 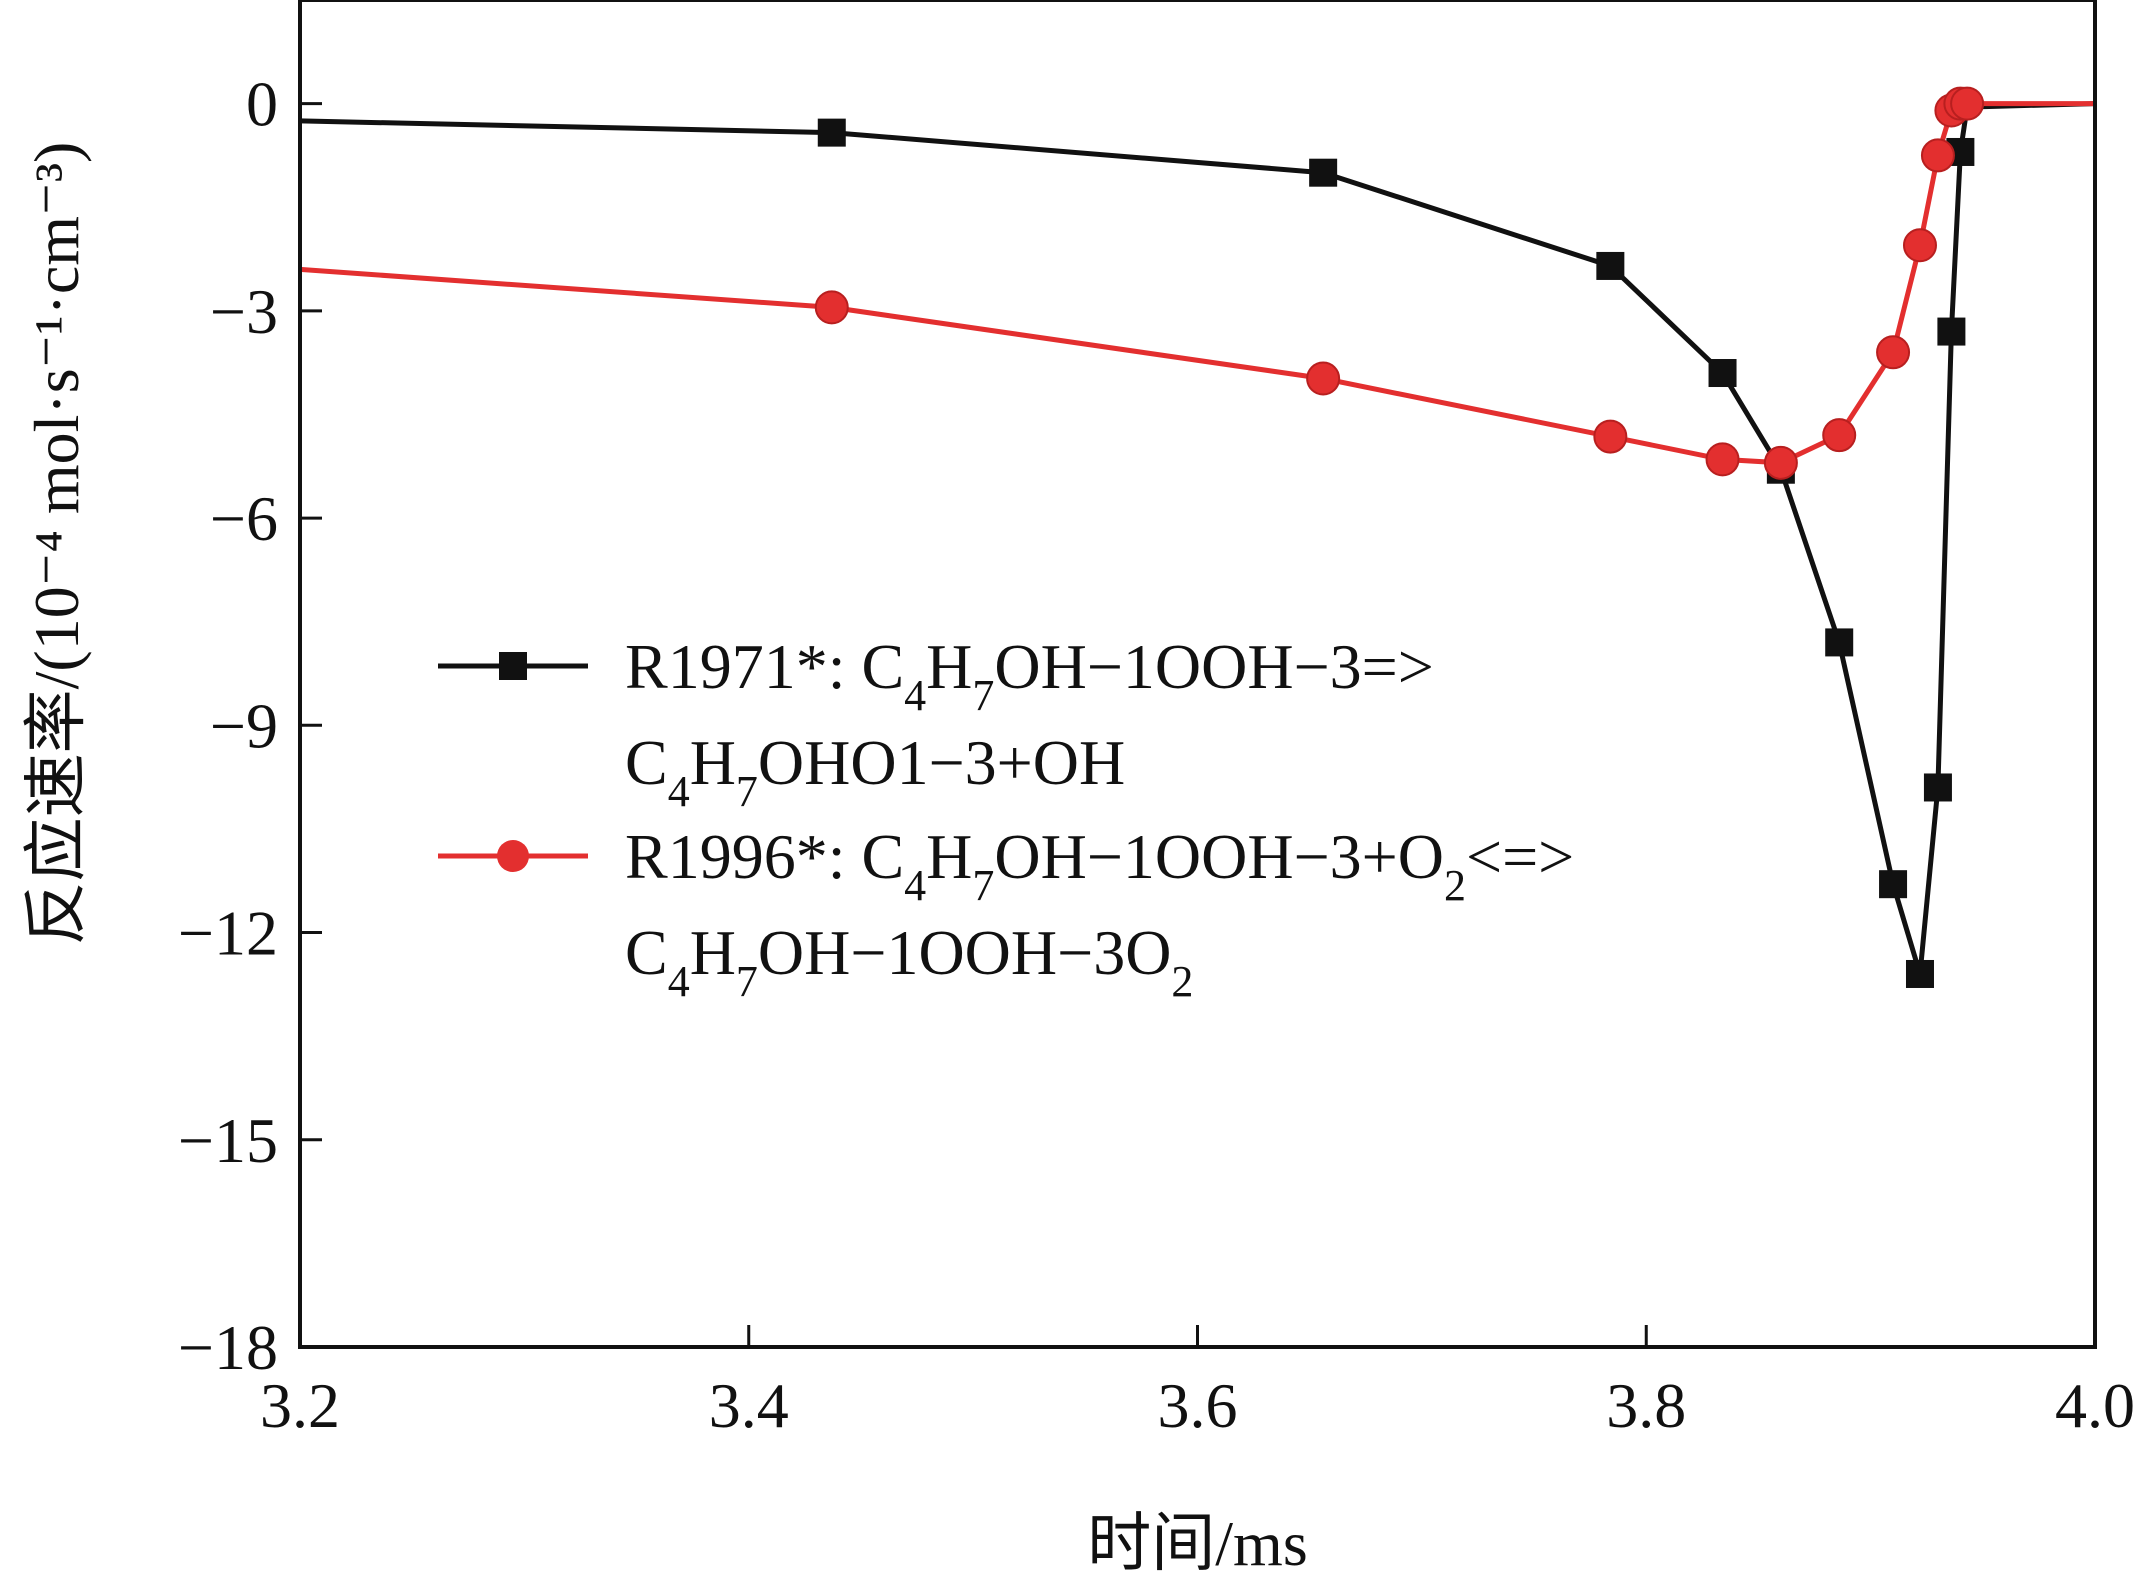 What do you see at coordinates (244, 518) in the screenshot?
I see `y-tick-label: −6` at bounding box center [244, 518].